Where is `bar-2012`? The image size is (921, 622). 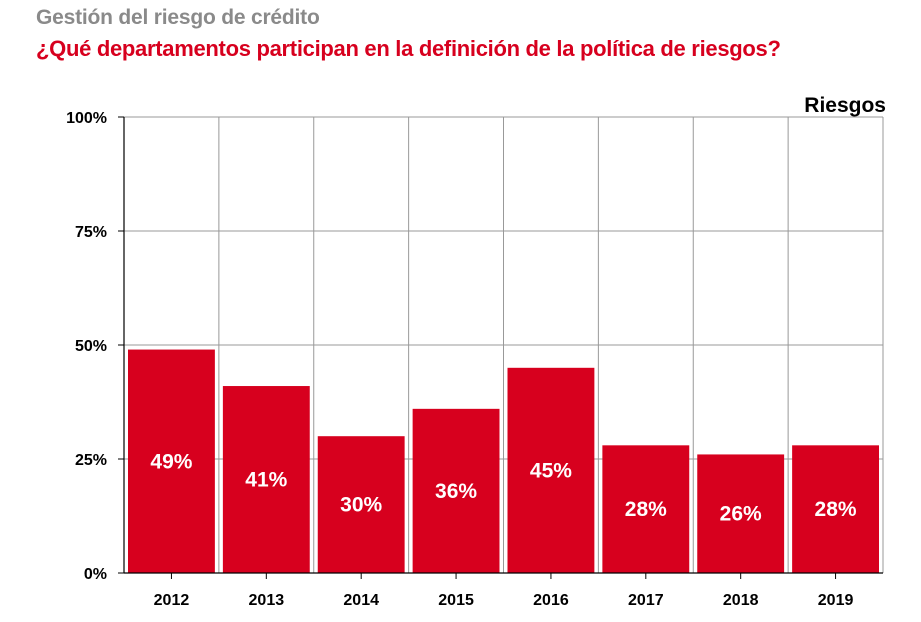 bar-2012 is located at coordinates (171, 461).